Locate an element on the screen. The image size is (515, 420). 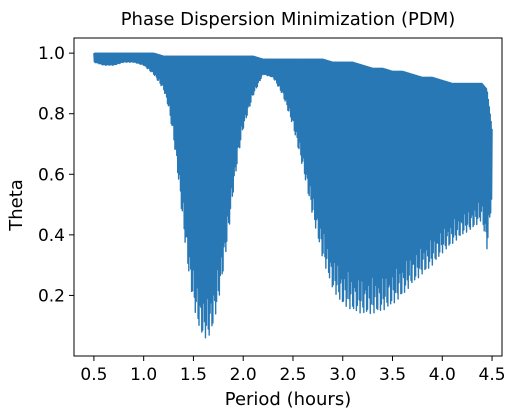
y-axis: 0.2 0.4 0.6 0.8 1.0 is located at coordinates (56, 175).